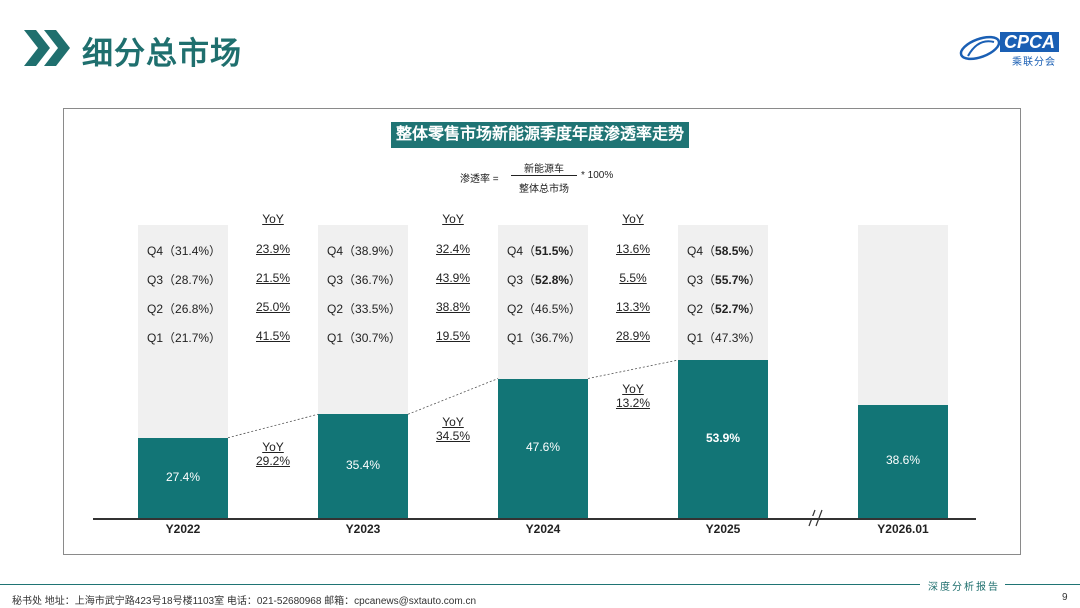 Image resolution: width=1080 pixels, height=608 pixels. Describe the element at coordinates (1065, 597) in the screenshot. I see `page-number: 9` at that location.